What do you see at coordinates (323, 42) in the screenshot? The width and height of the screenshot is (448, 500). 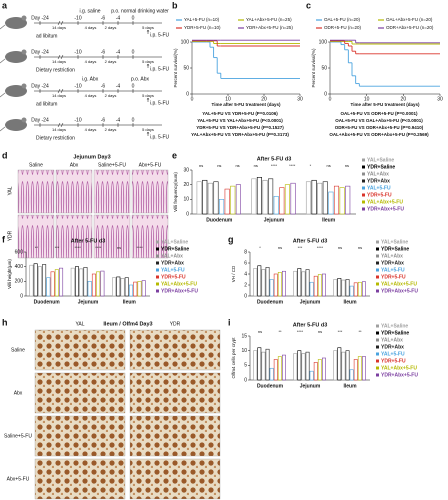 I see `y-tick-label: 100` at bounding box center [323, 42].